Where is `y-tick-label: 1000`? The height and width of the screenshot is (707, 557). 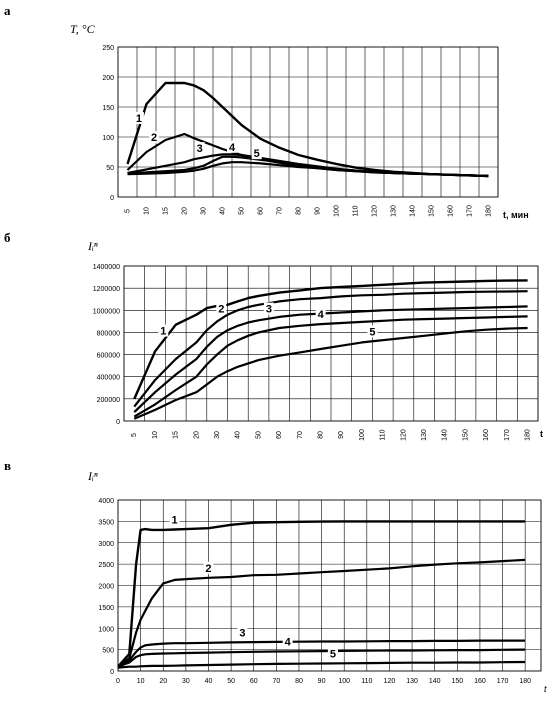 y-tick-label: 1000 is located at coordinates (106, 629).